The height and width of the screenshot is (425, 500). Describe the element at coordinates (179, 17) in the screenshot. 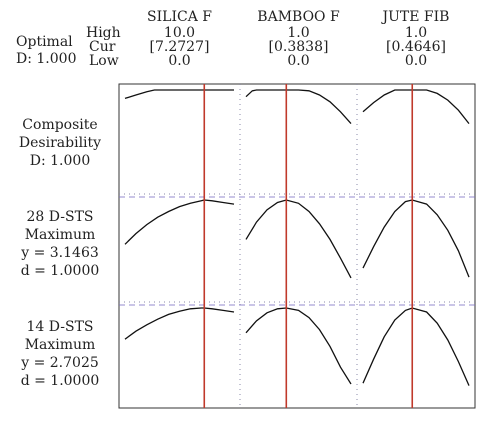

I see `factor-name-silica: SILICA F` at that location.